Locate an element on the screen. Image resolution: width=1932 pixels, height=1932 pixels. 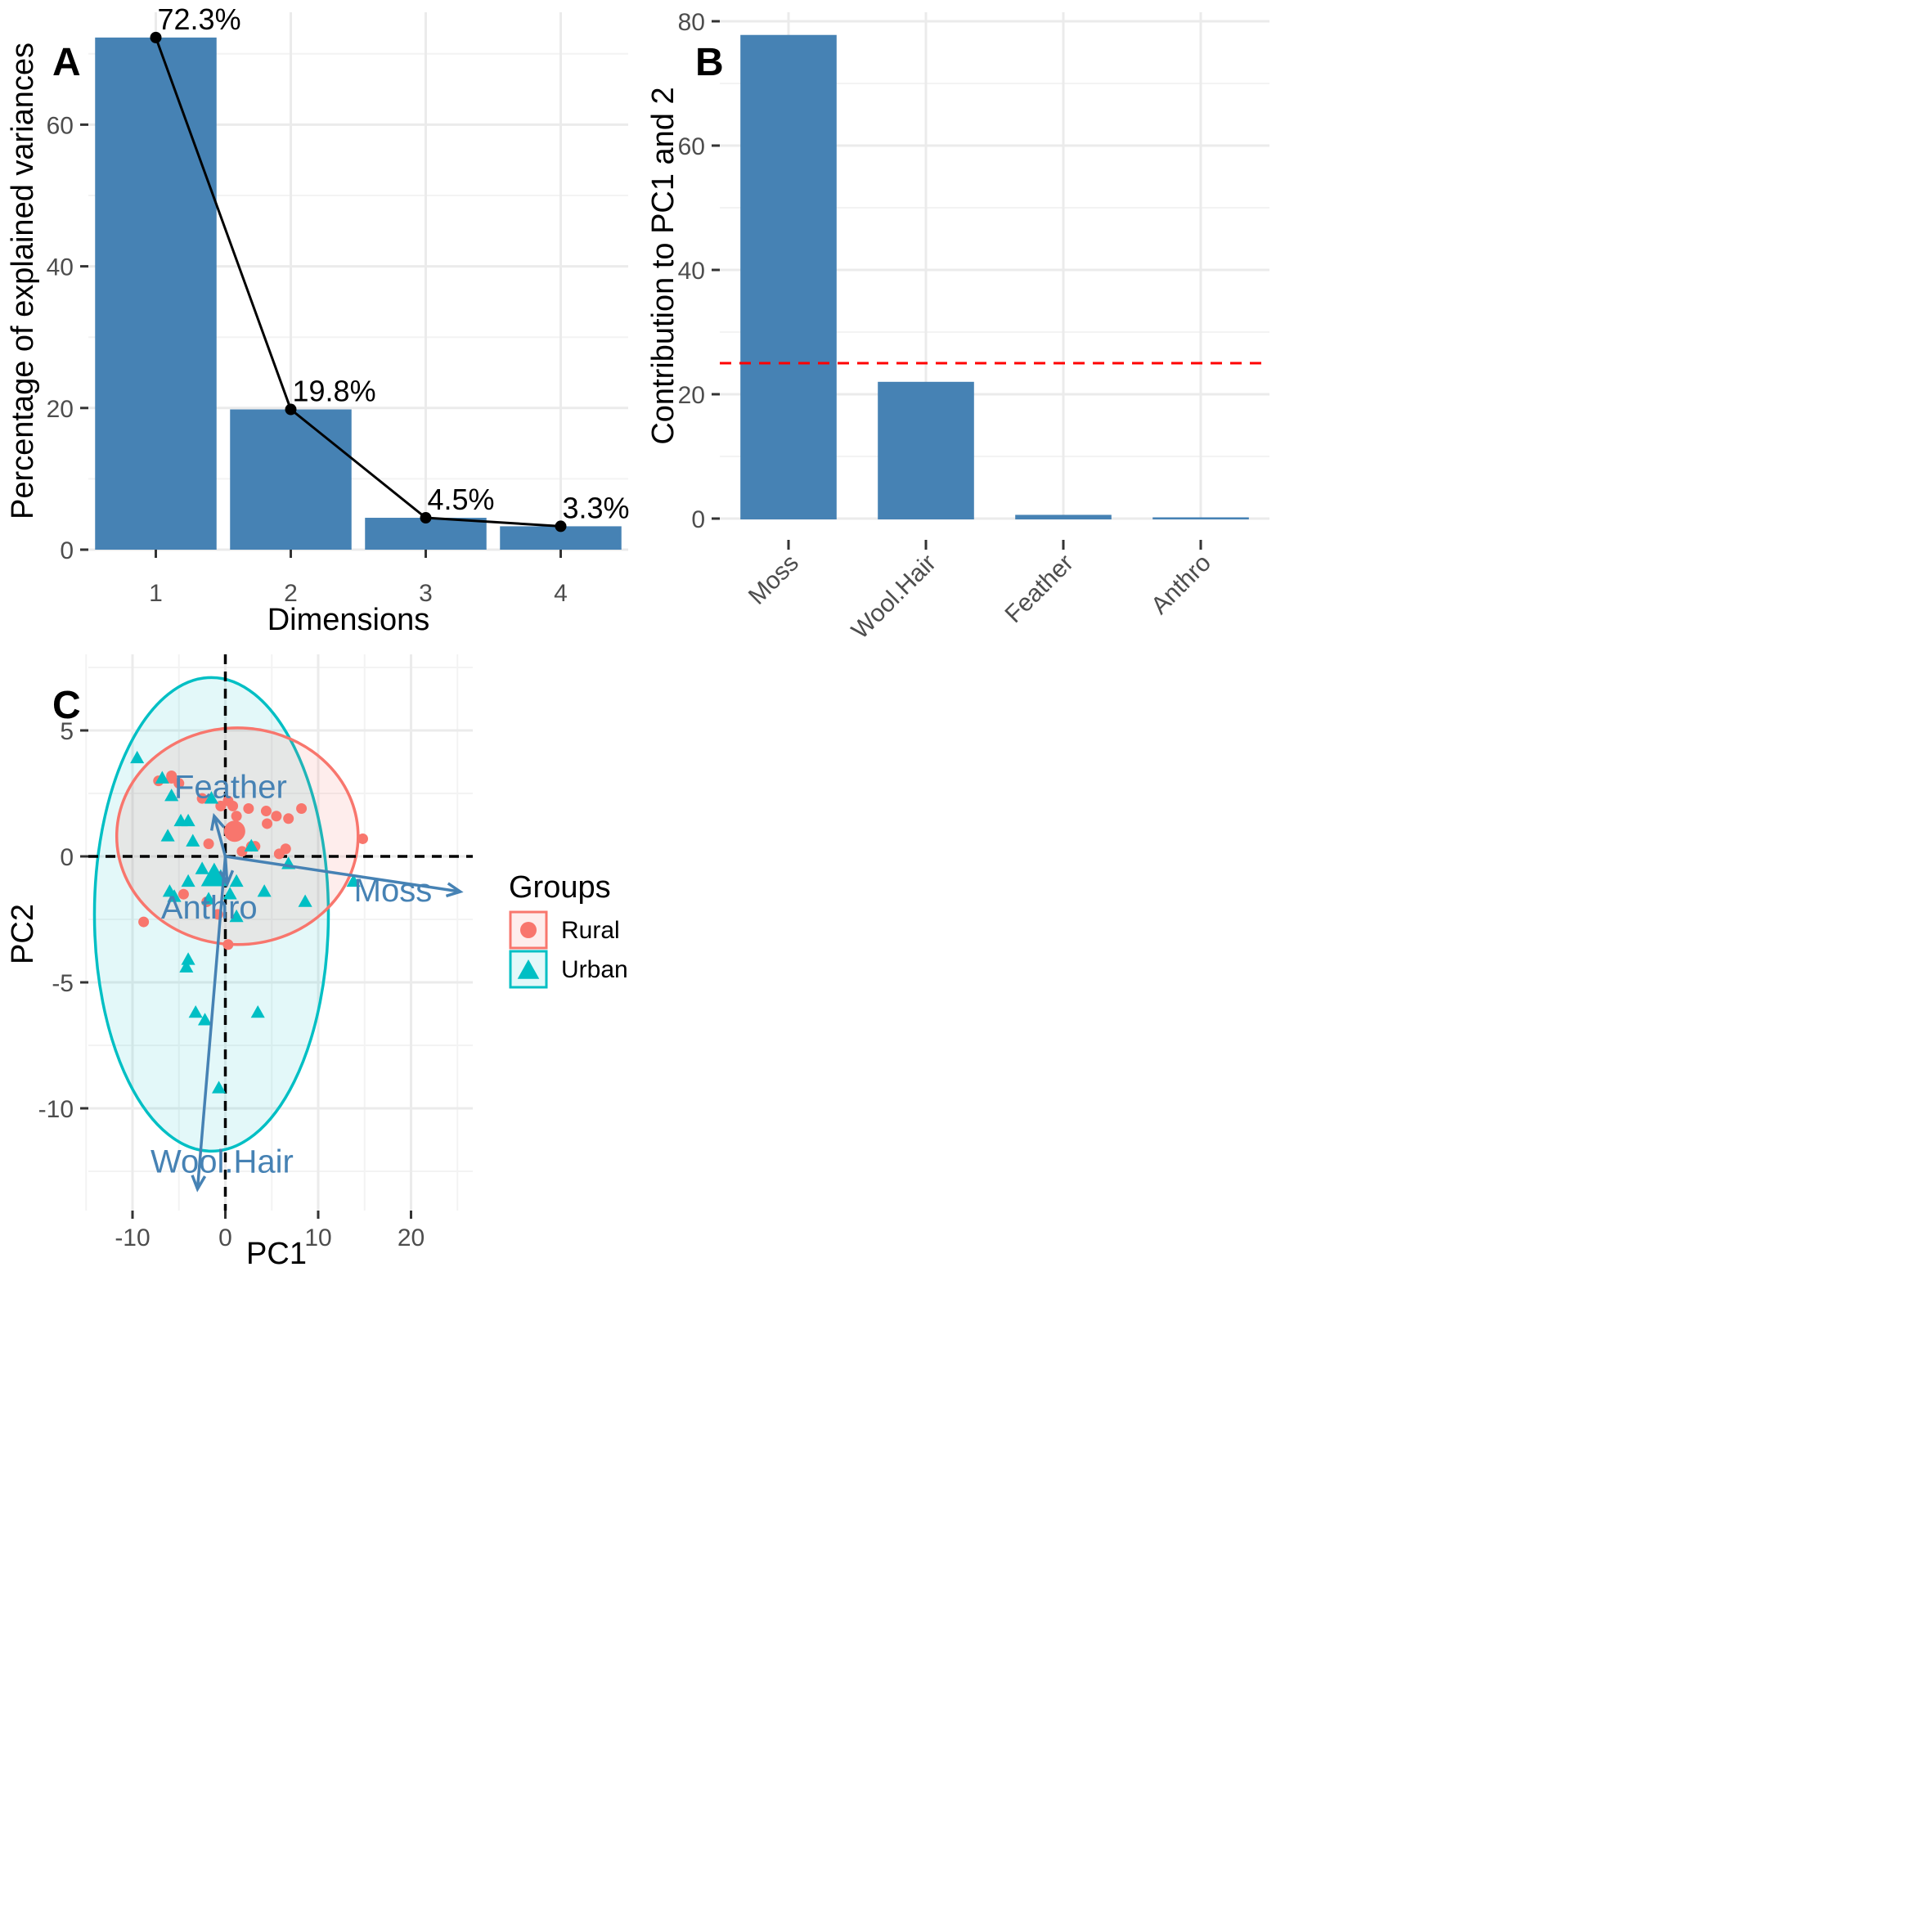
panel-label: C is located at coordinates (67, 705).